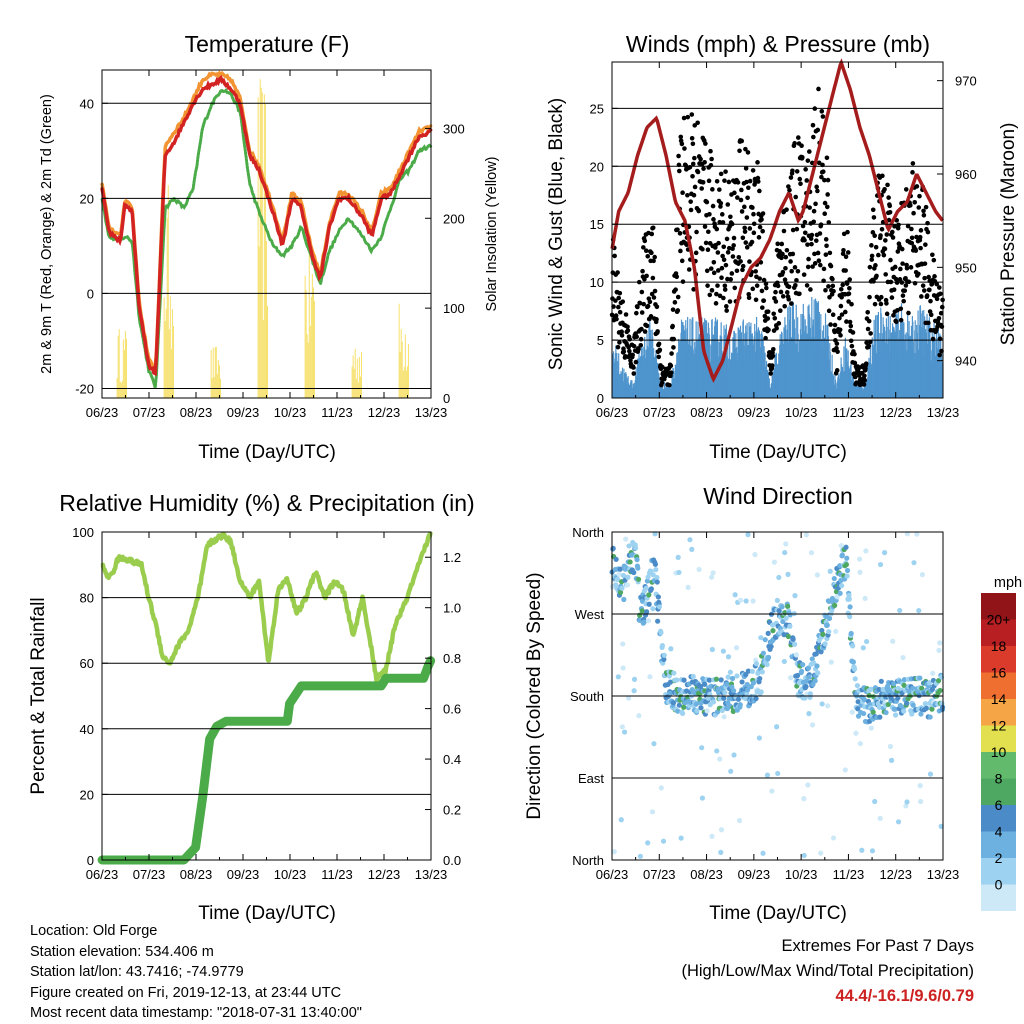  What do you see at coordinates (47, 234) in the screenshot?
I see `temperature-ylabel: 2m & 9m T (Red, Orange) & 2m Td (Green)` at bounding box center [47, 234].